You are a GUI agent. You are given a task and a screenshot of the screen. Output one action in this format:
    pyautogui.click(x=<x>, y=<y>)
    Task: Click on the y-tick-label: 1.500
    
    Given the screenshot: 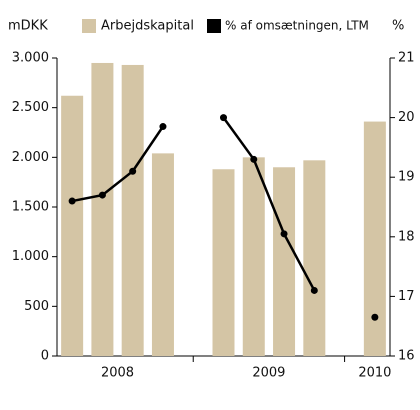 What is the action you would take?
    pyautogui.click(x=30, y=207)
    